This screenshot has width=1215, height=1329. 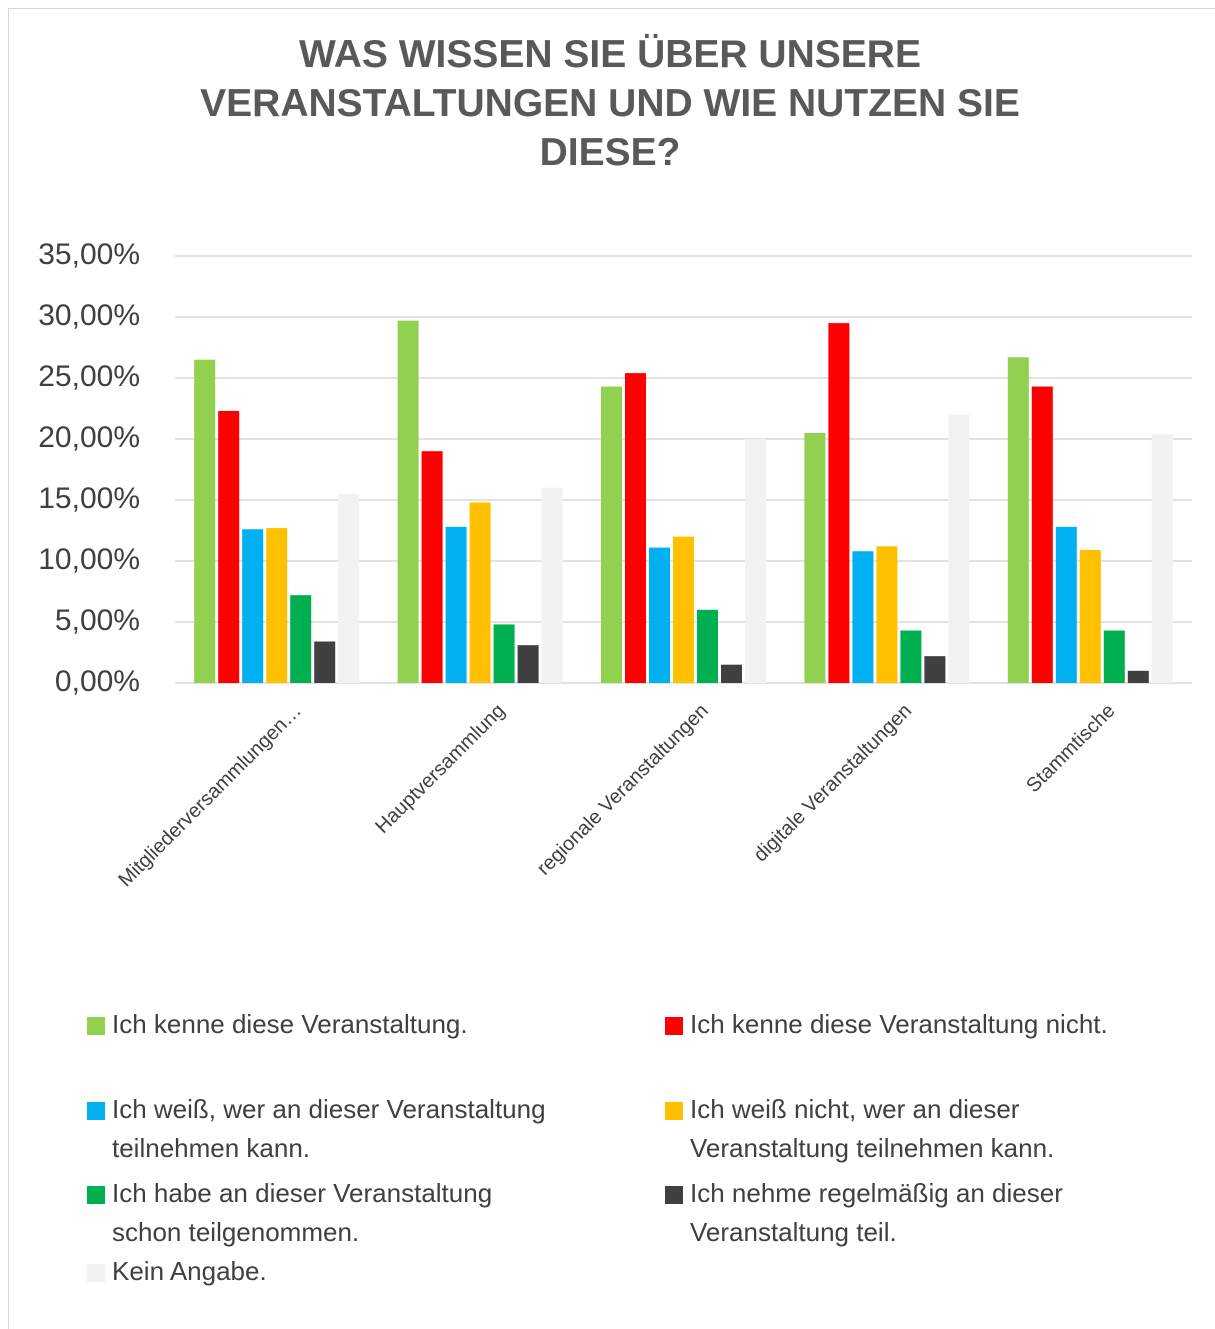 I want to click on x-tick-label: digitale Veranstaltungen, so click(x=833, y=783).